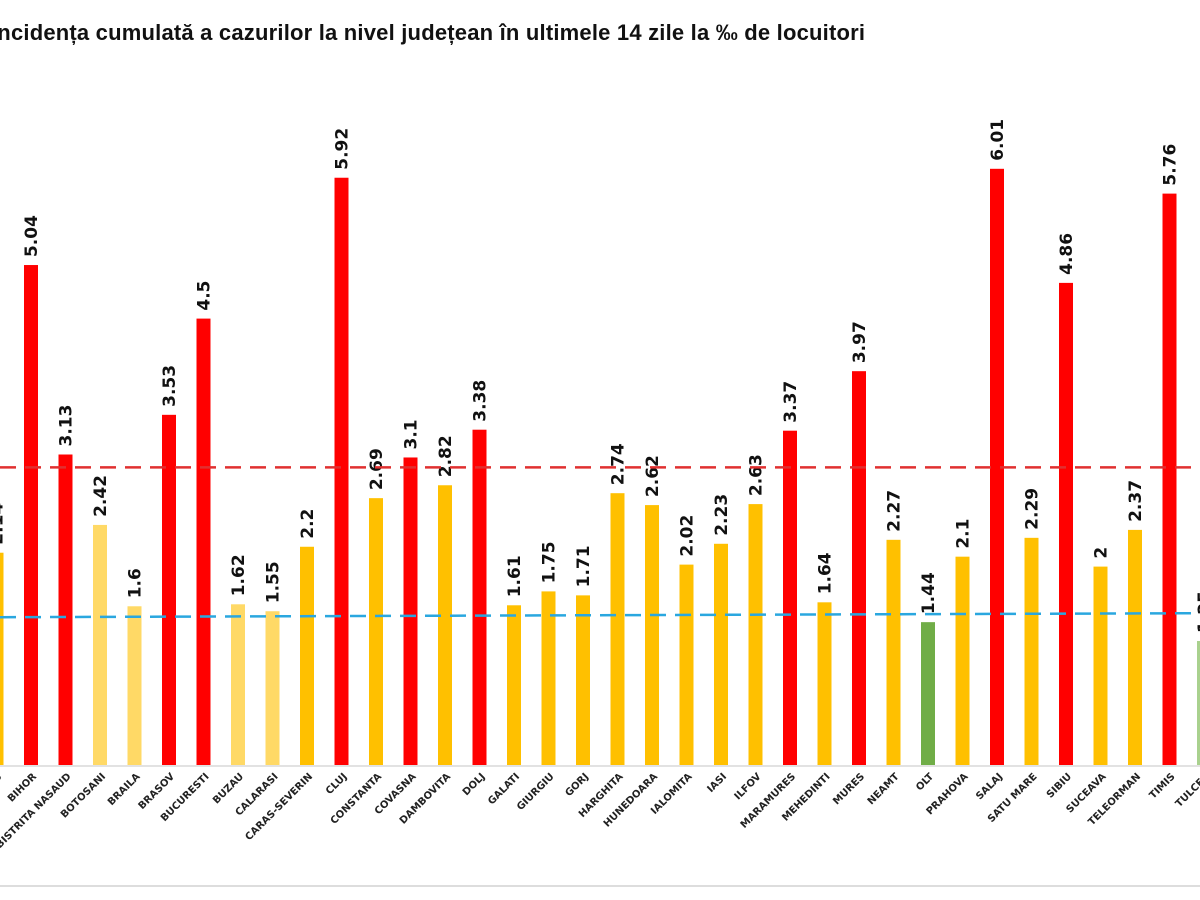 The height and width of the screenshot is (900, 1200). I want to click on data-label: 3.97, so click(860, 342).